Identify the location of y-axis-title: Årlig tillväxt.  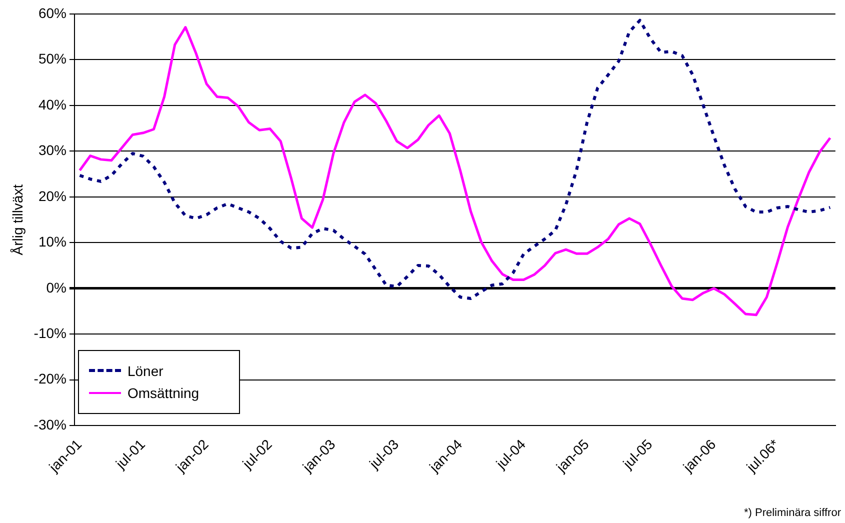
(17, 220).